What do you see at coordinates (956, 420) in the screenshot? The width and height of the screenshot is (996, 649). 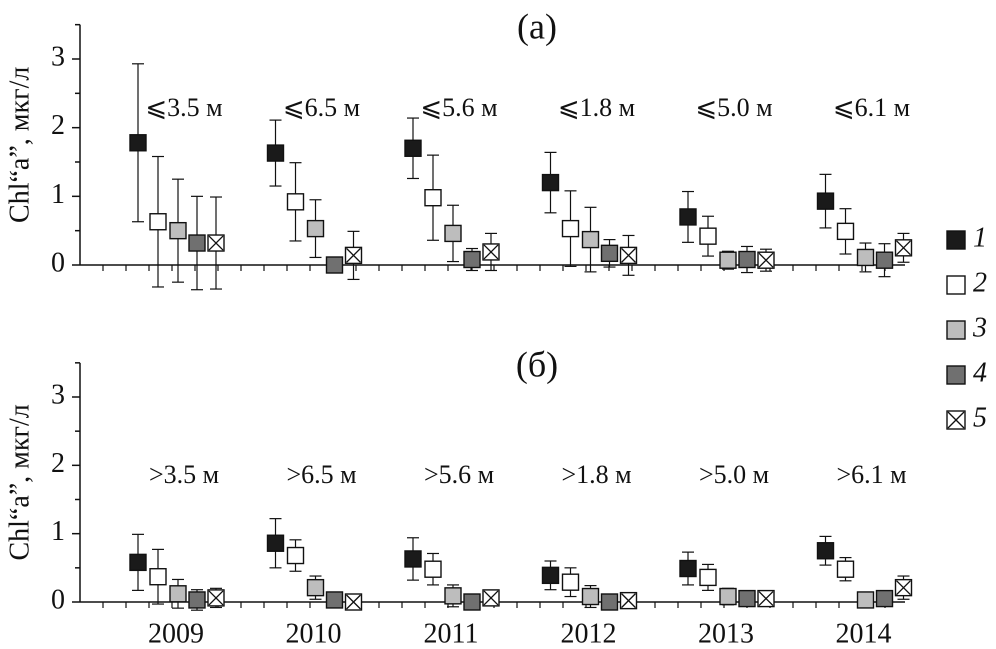 I see `legend-swatch-cross` at bounding box center [956, 420].